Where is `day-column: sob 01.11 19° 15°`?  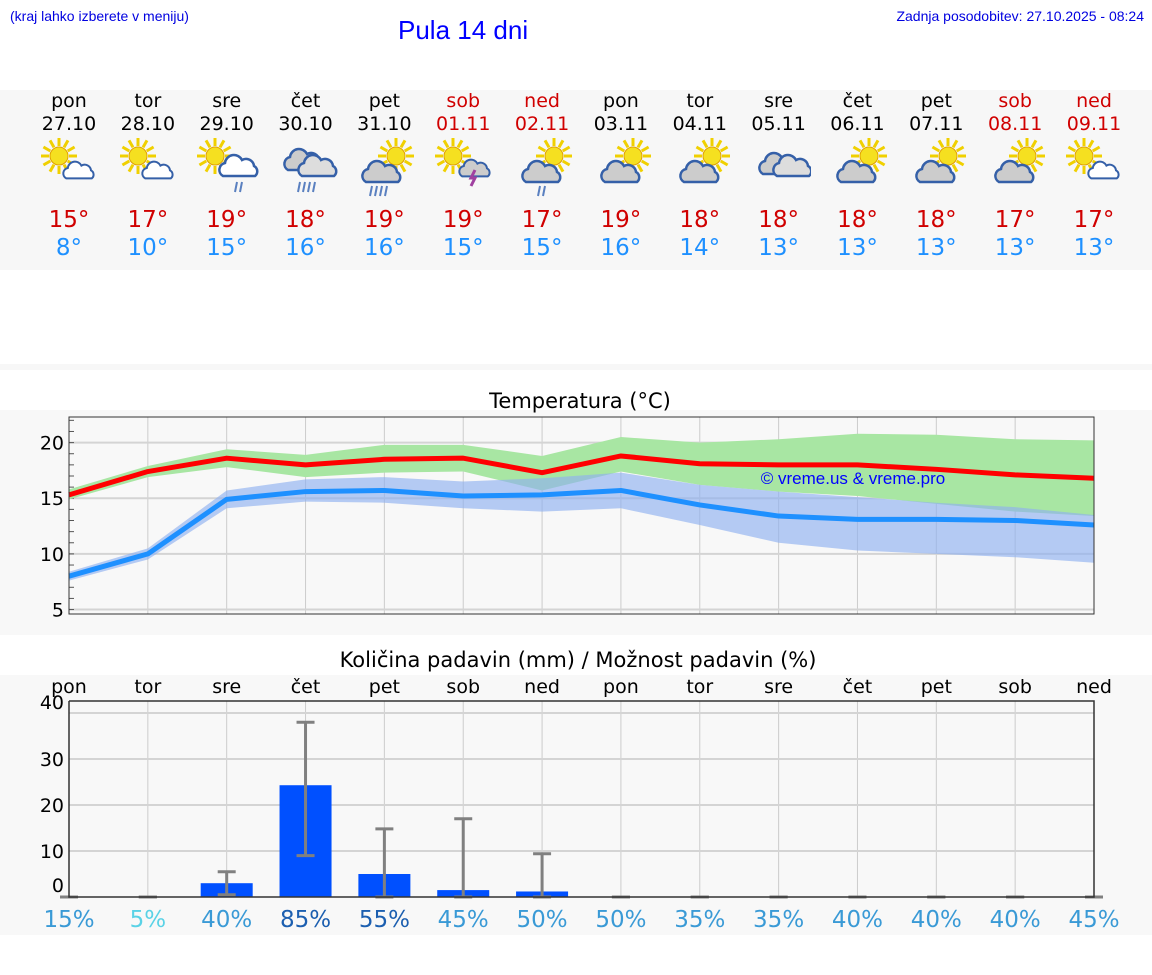
day-column: sob 01.11 19° 15° is located at coordinates (463, 176).